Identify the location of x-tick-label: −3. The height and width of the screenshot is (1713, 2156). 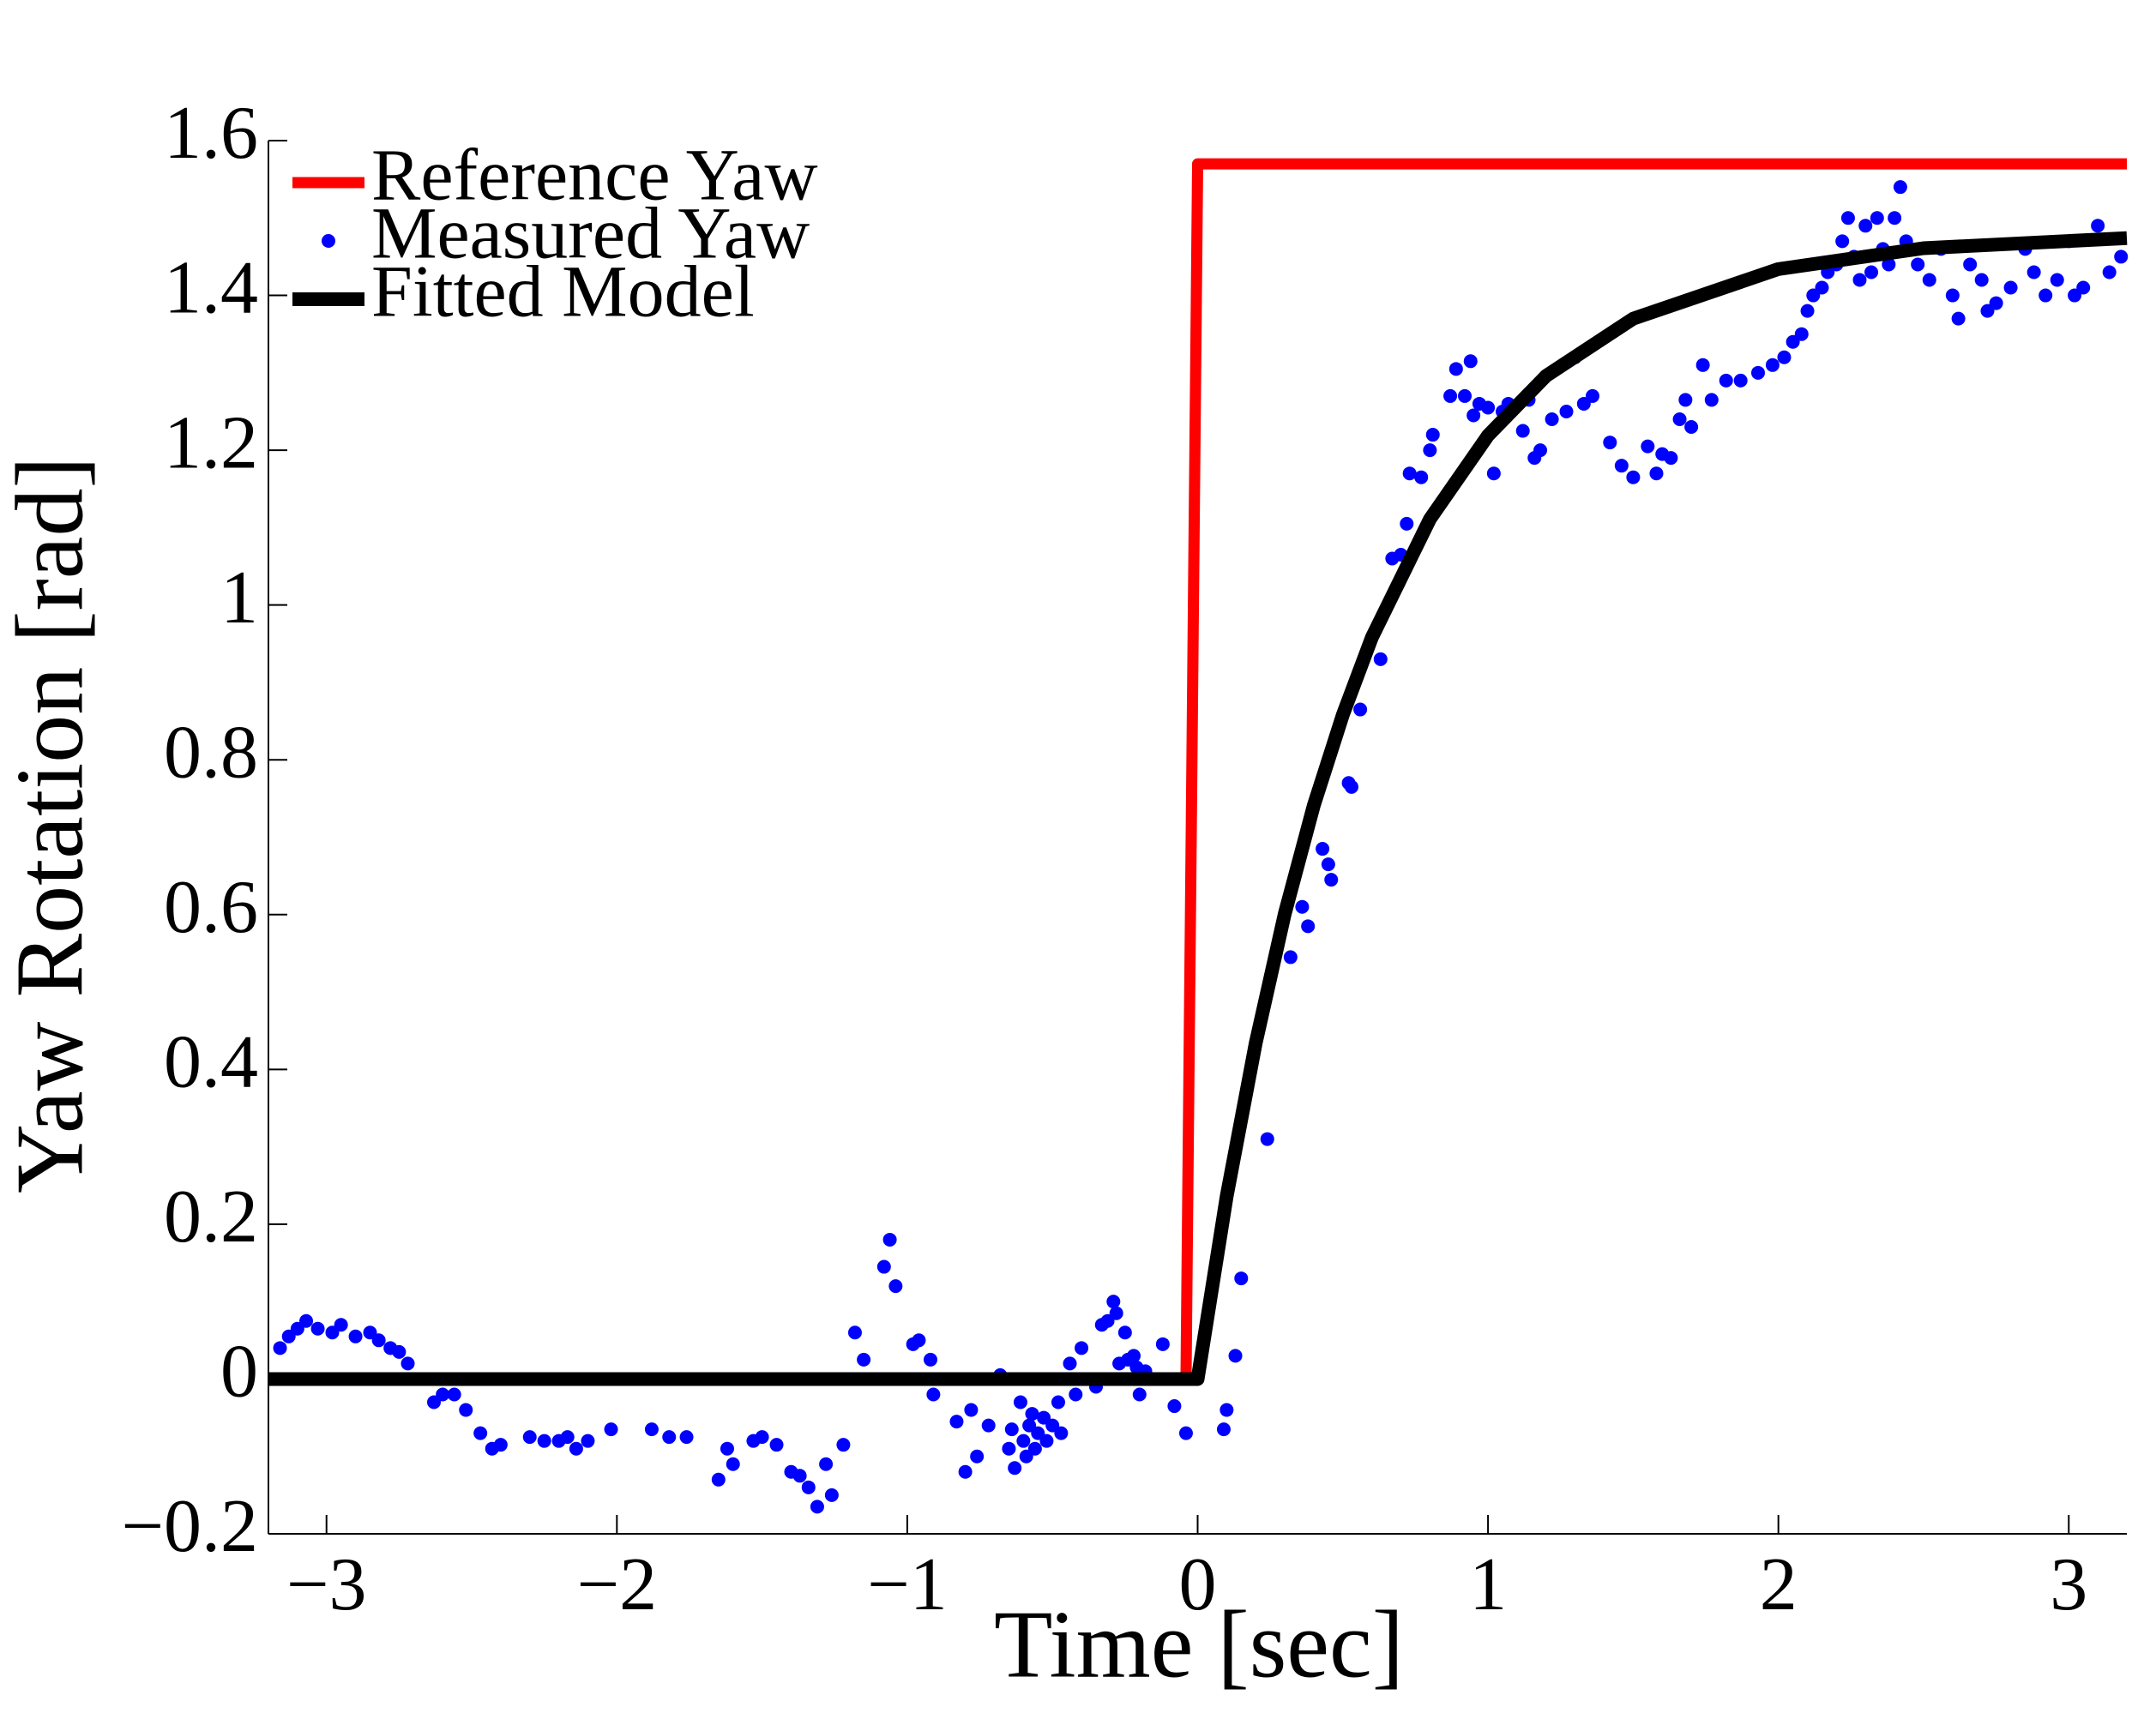
(326, 1584).